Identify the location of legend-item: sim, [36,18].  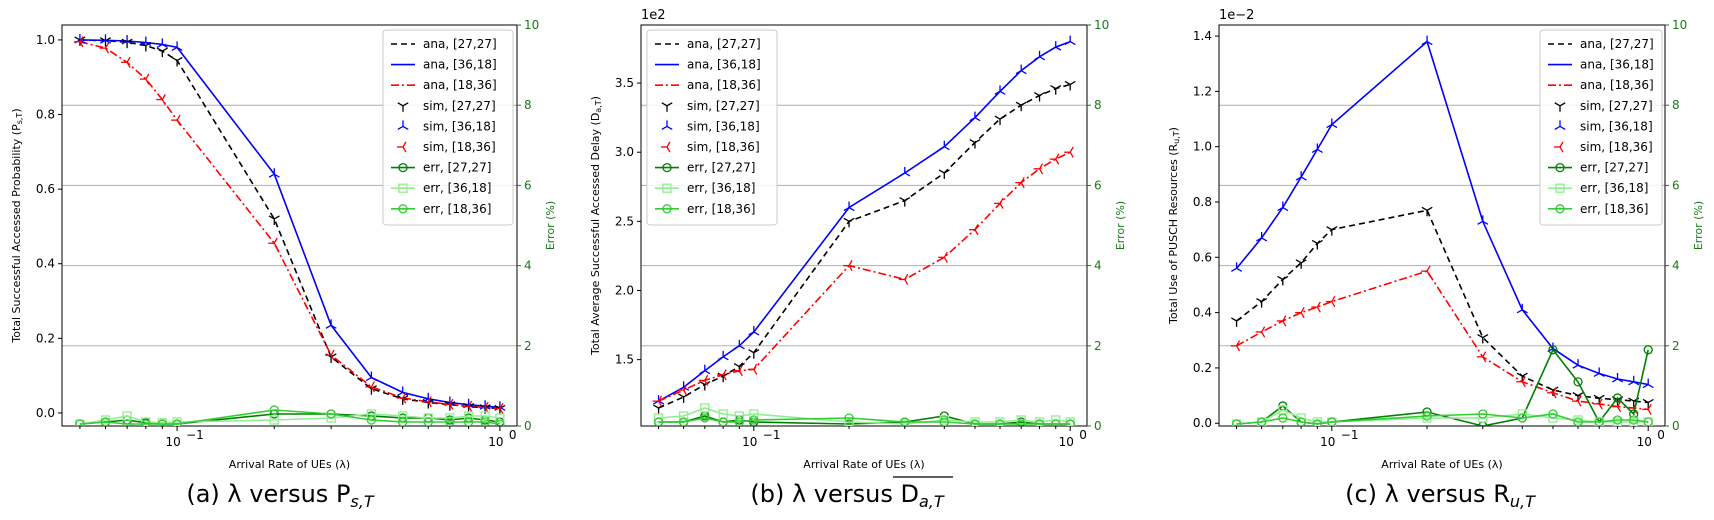
(446, 126).